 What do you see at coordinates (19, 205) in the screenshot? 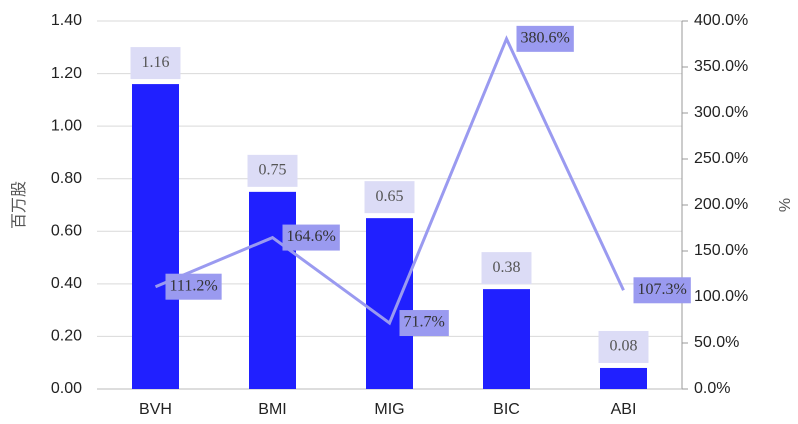
I see `y-axis-label: 百万股` at bounding box center [19, 205].